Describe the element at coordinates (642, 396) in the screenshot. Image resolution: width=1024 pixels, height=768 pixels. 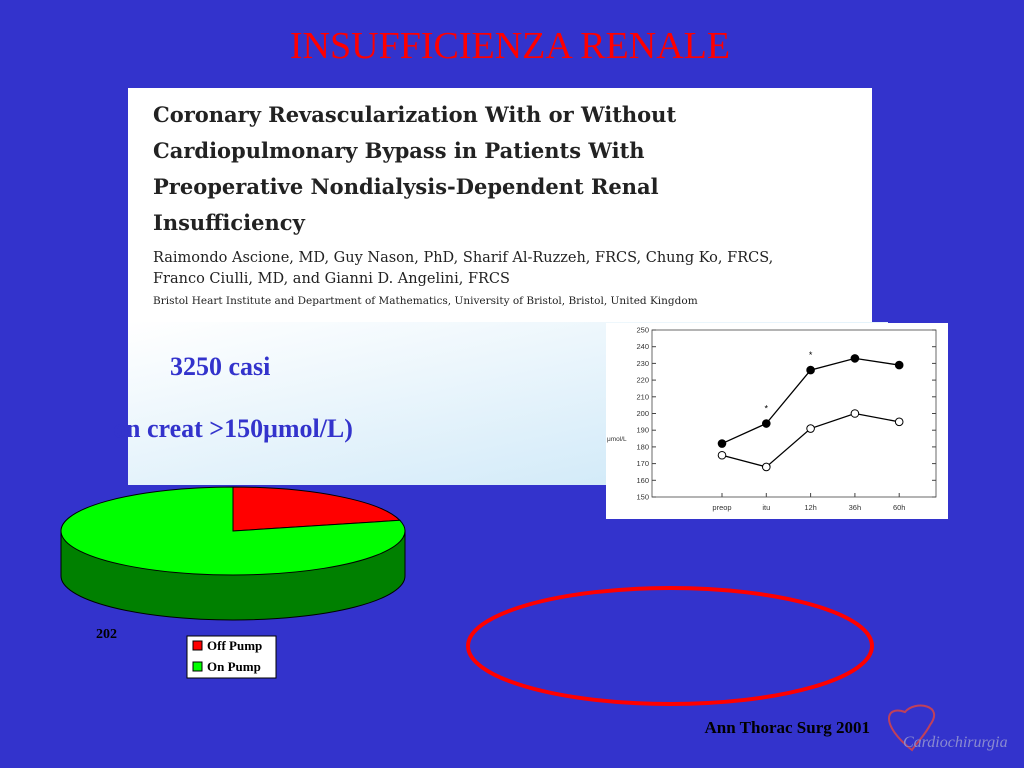
I see `y-tick-label: 210` at that location.